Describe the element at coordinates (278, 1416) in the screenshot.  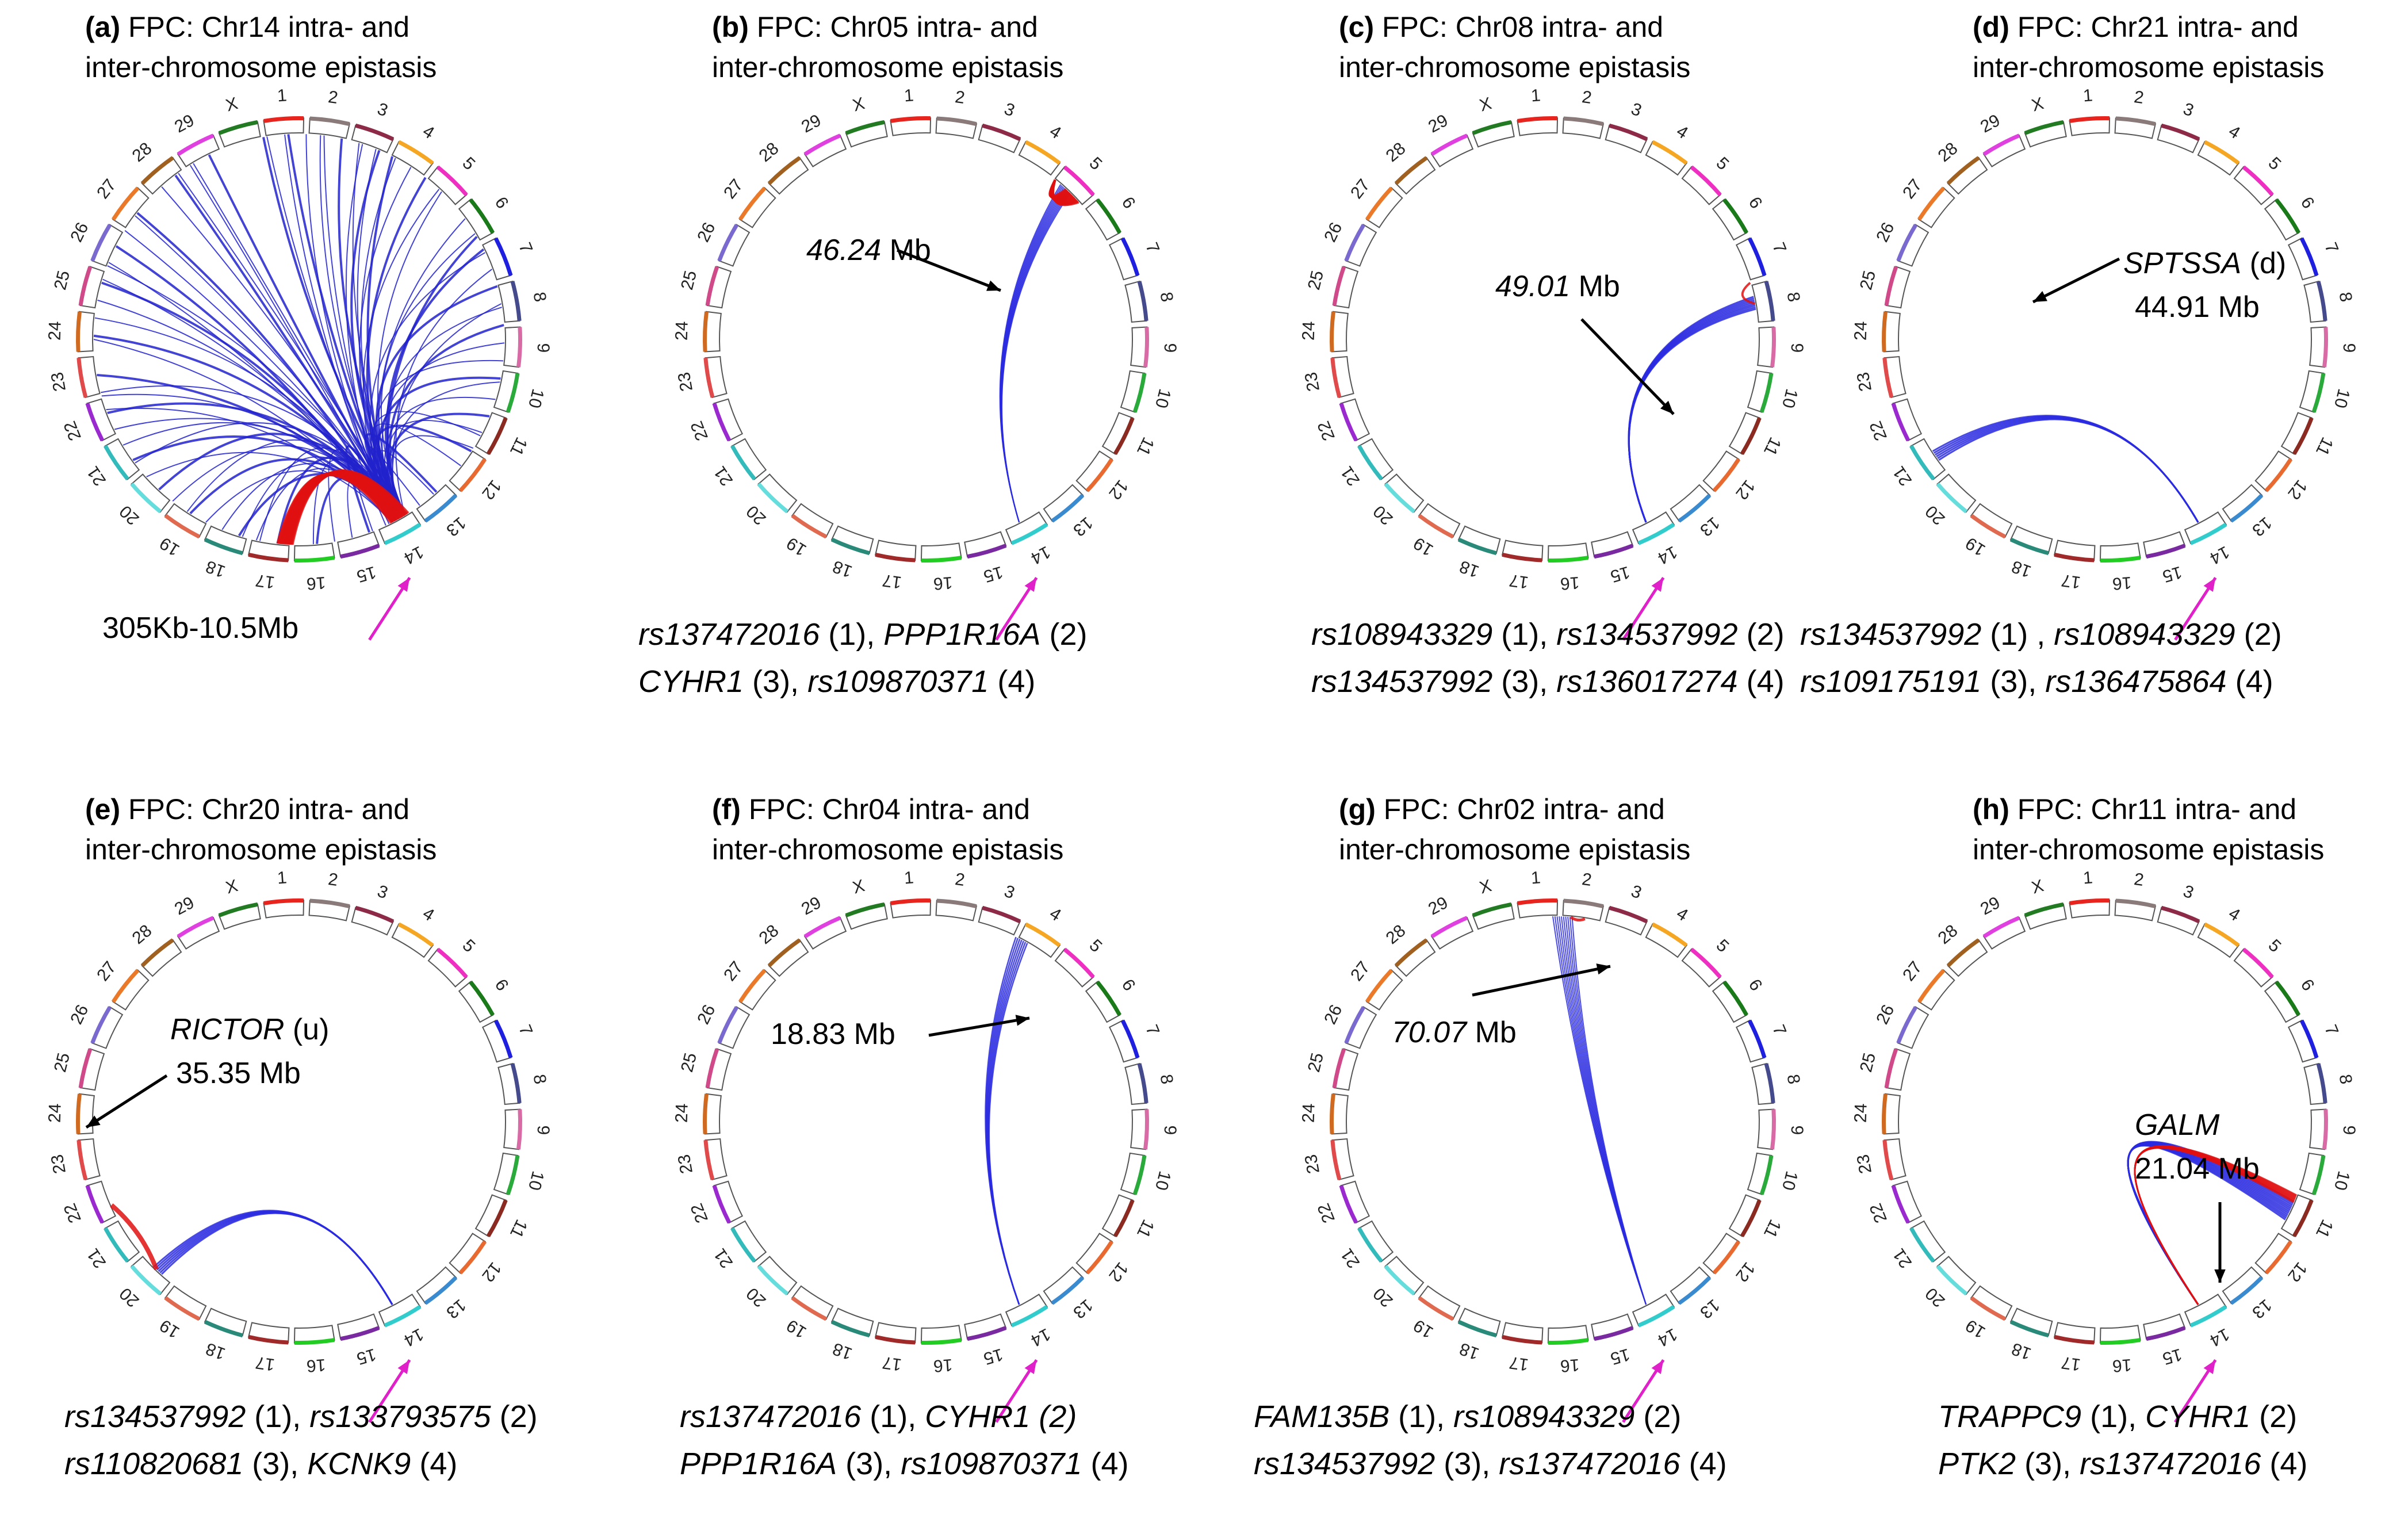
I see `caption-run: (1),` at that location.